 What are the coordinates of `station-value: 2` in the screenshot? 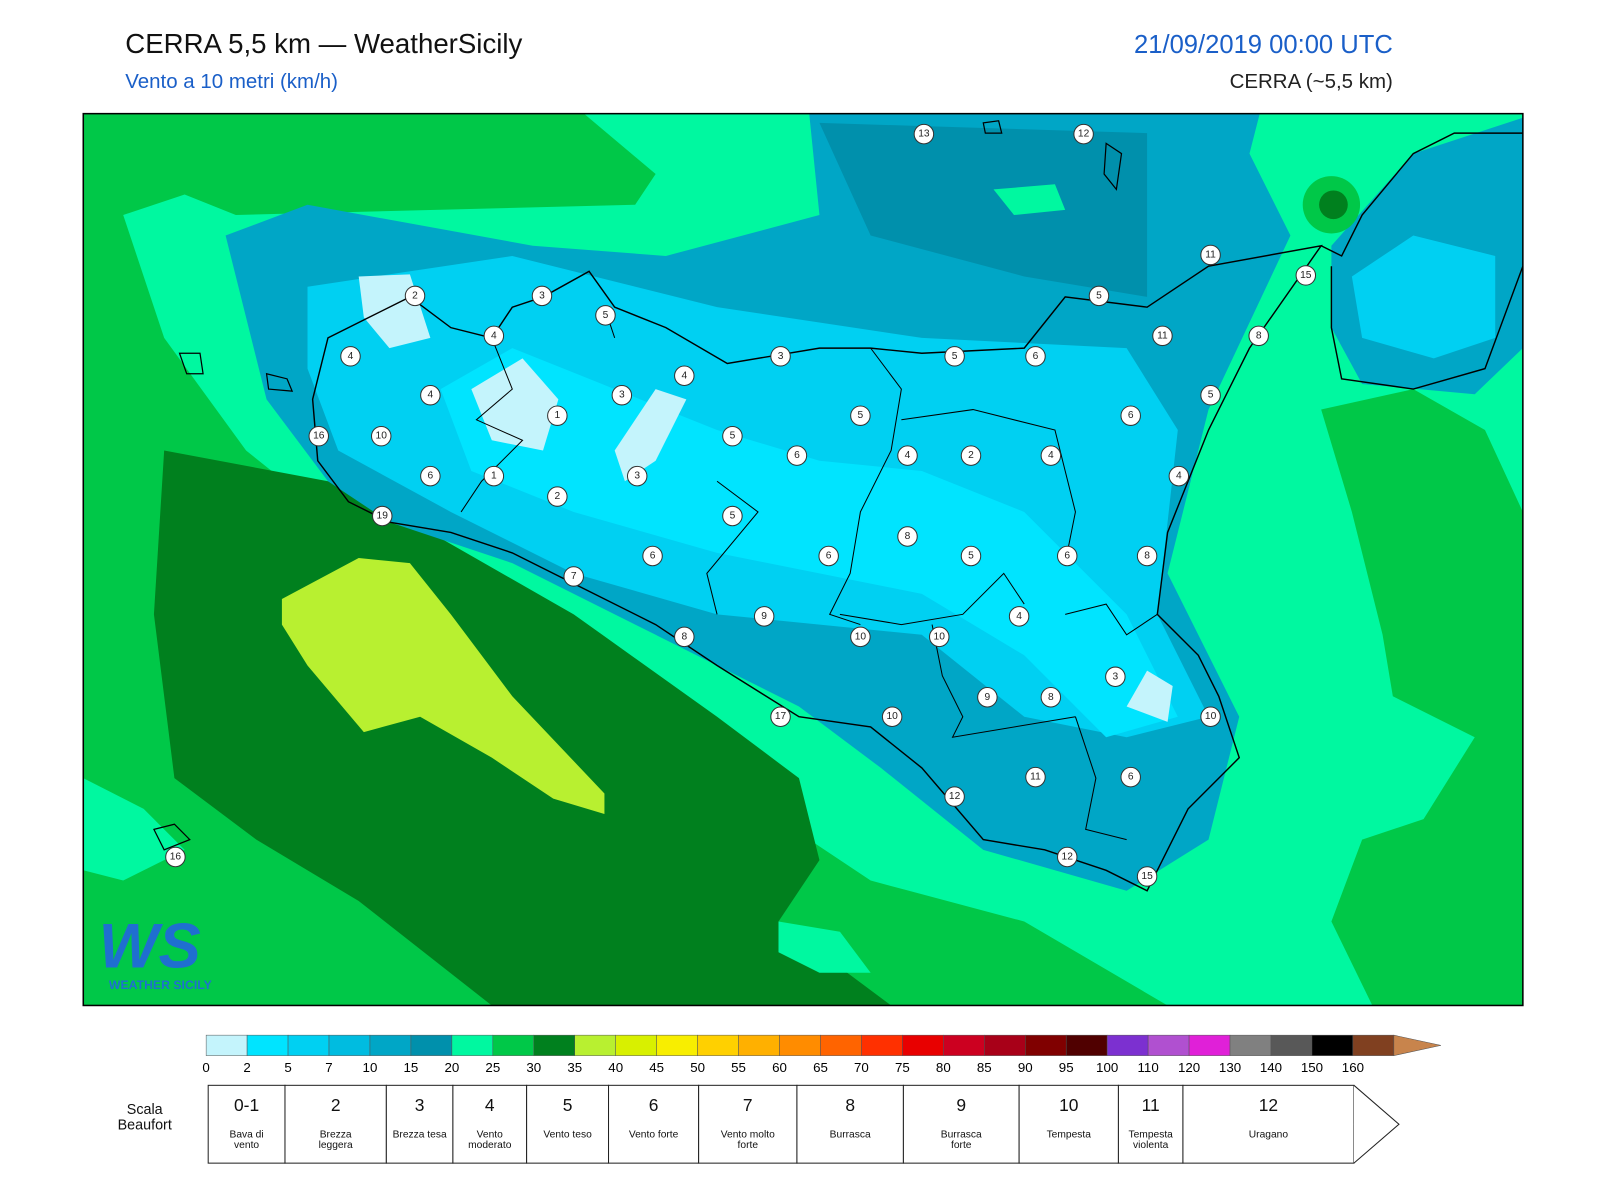 It's located at (557, 496).